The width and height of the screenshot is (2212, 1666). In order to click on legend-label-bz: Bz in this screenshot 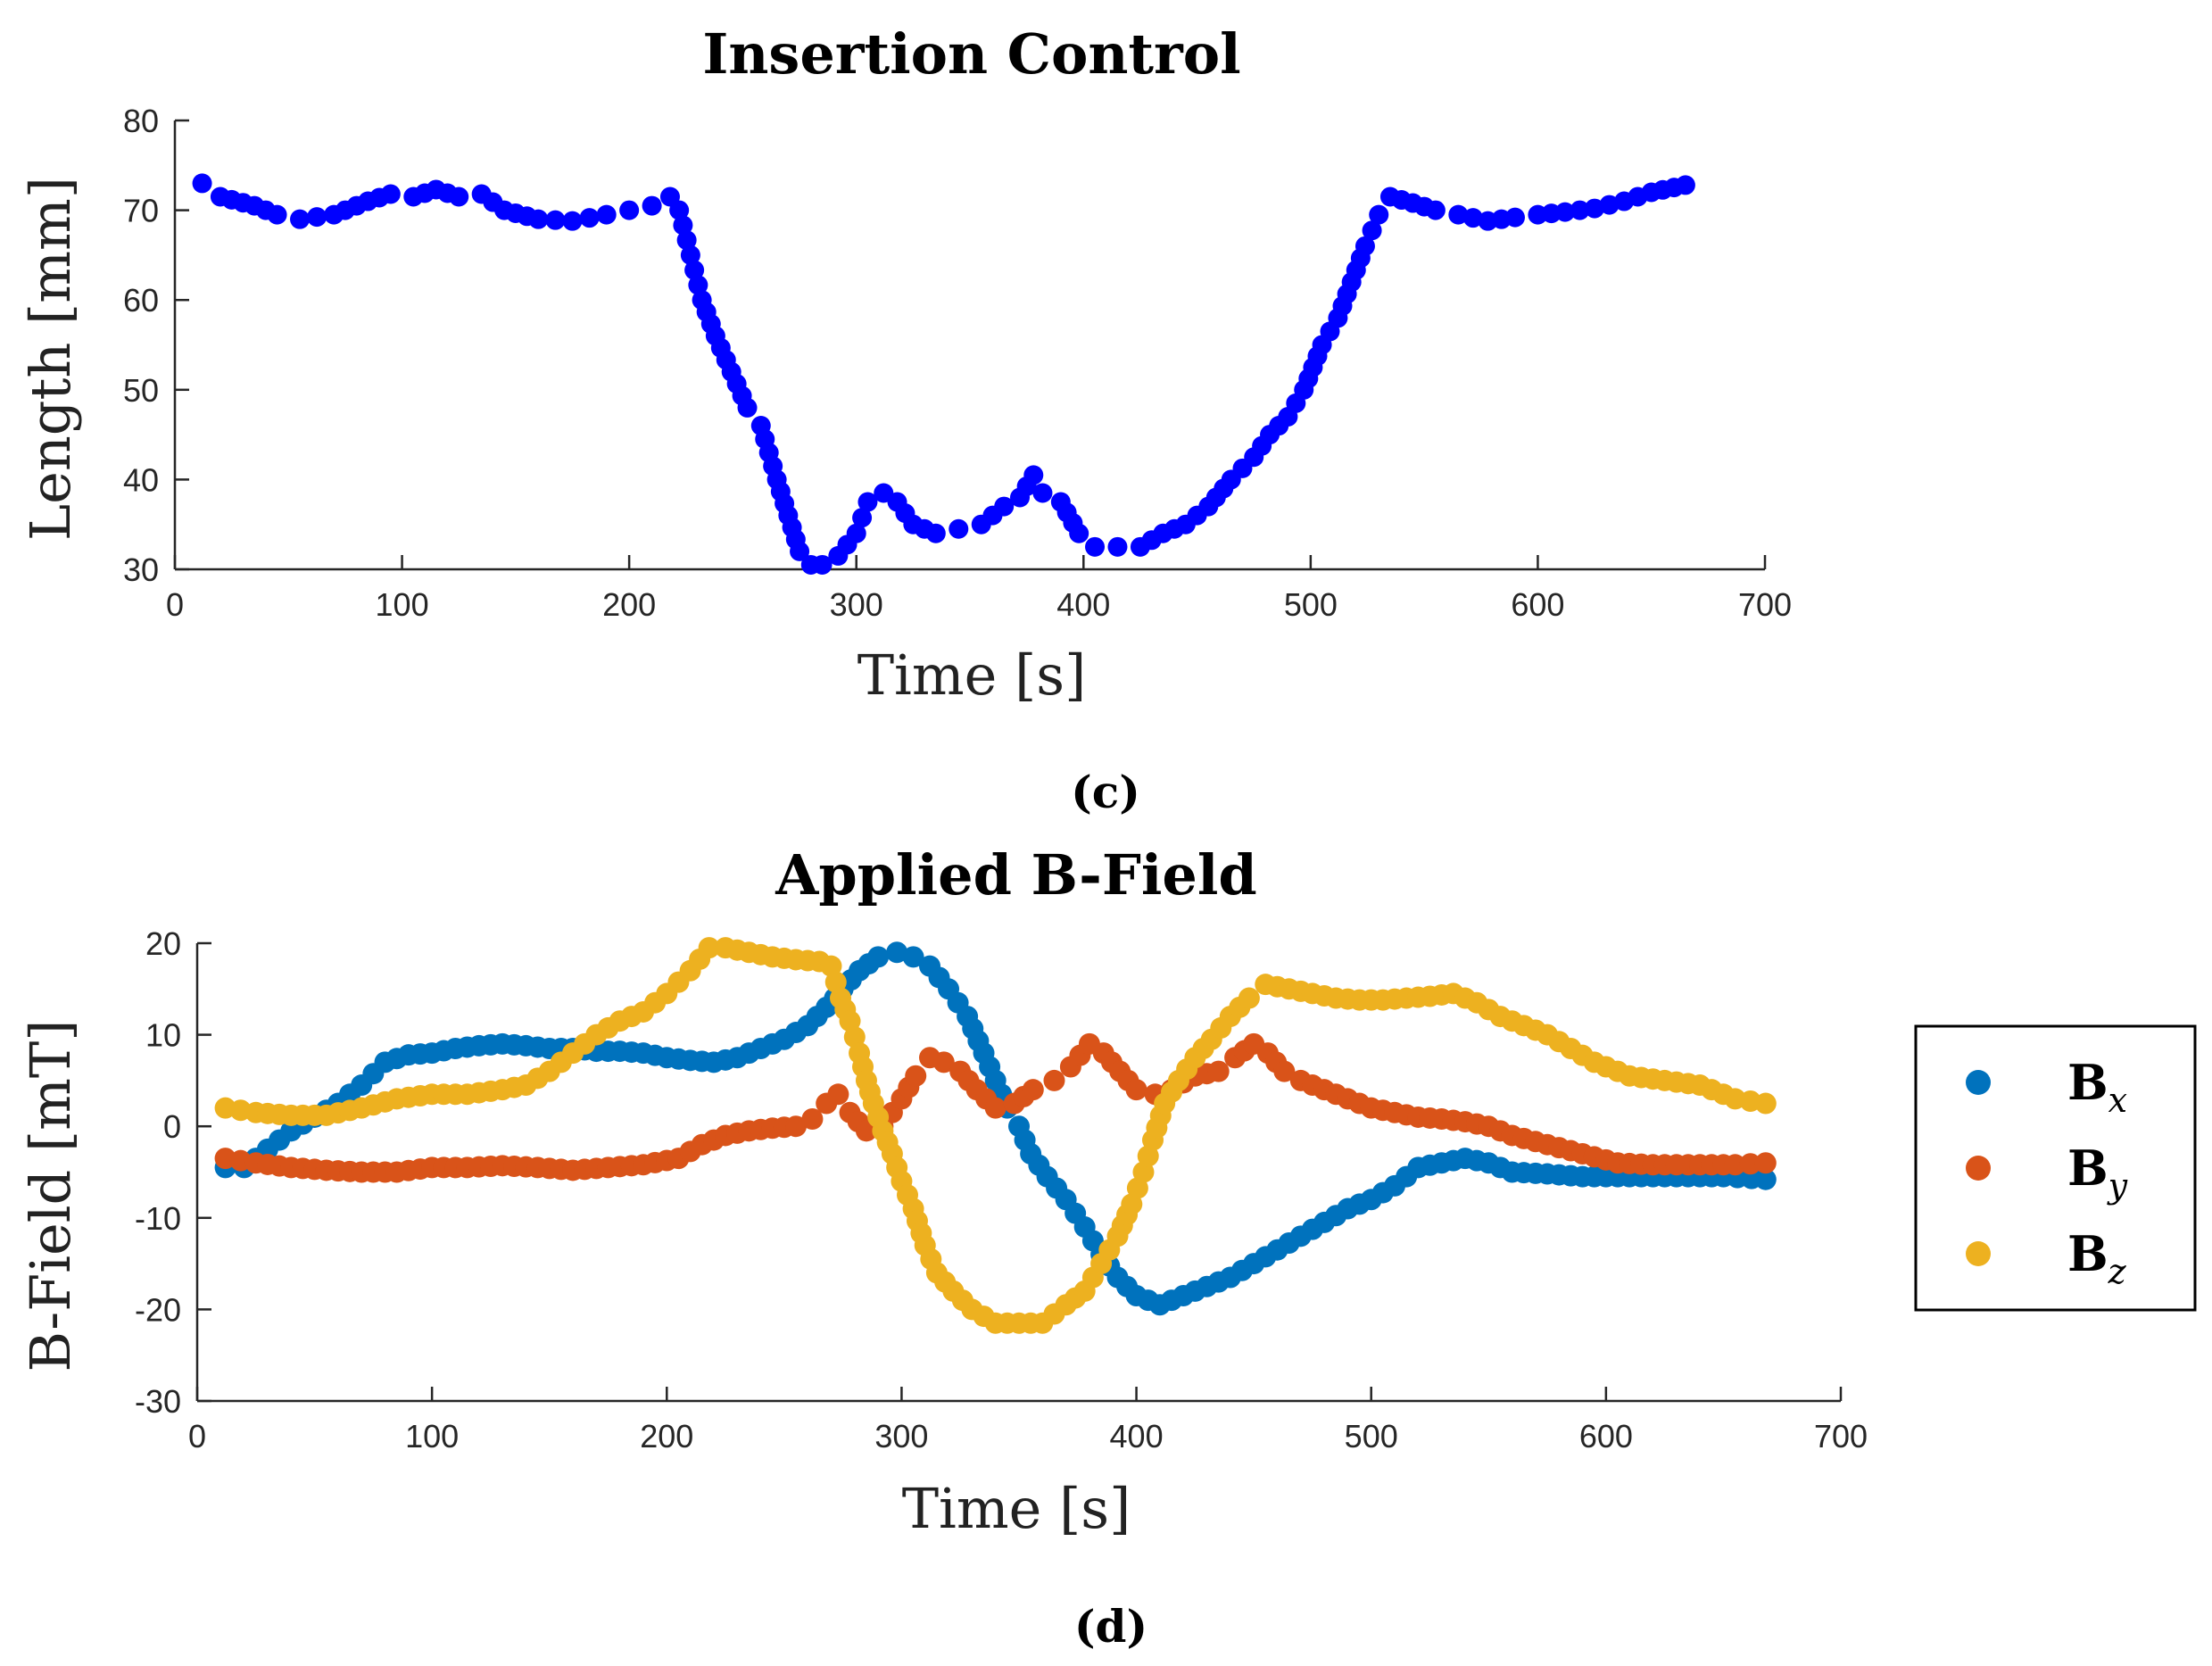, I will do `click(2097, 1258)`.